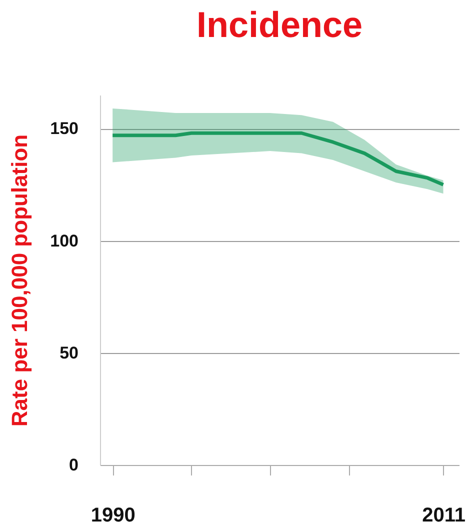 The image size is (467, 529). What do you see at coordinates (278, 158) in the screenshot?
I see `line-series` at bounding box center [278, 158].